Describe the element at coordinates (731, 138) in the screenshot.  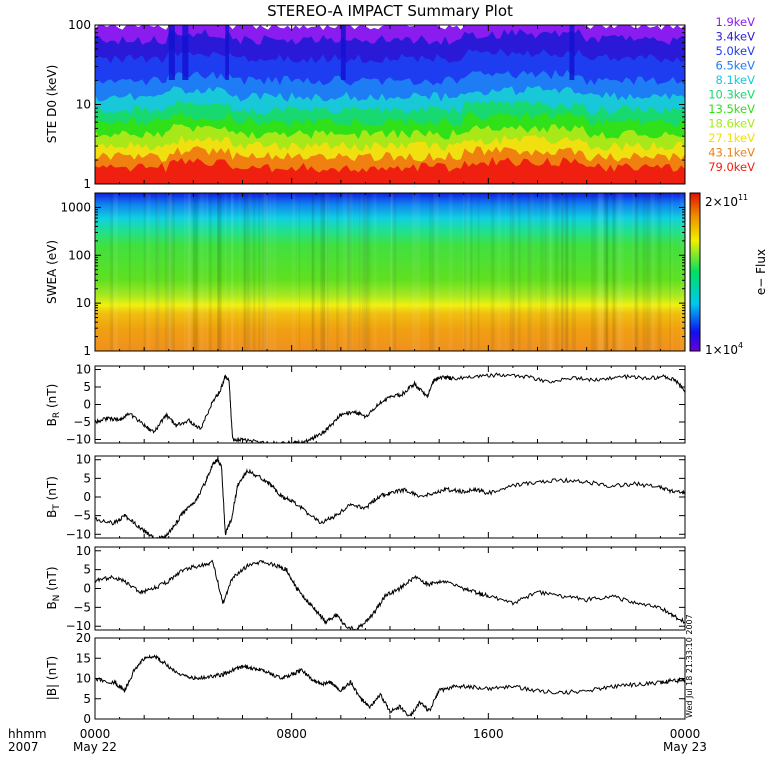
I see `energy-legend-item: 27.1keV` at that location.